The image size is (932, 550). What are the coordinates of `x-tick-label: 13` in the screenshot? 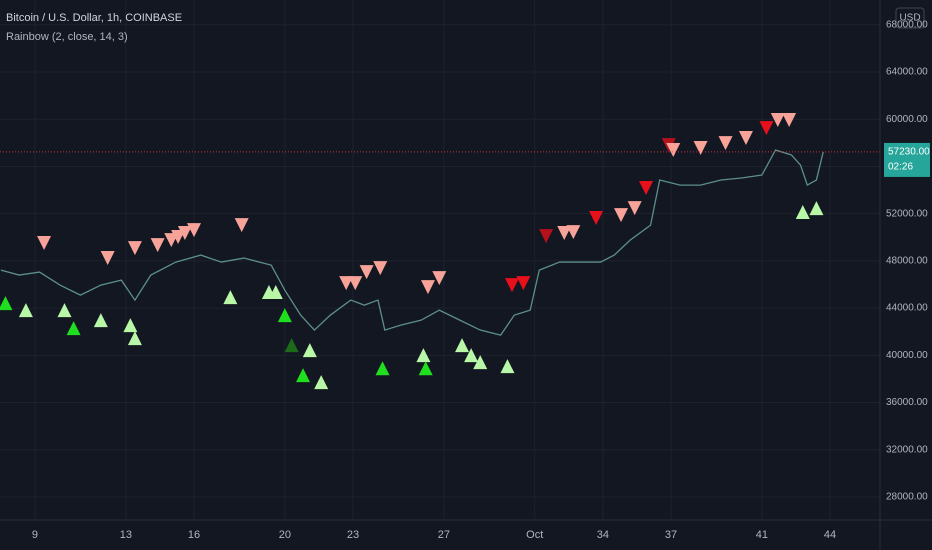 It's located at (126, 535).